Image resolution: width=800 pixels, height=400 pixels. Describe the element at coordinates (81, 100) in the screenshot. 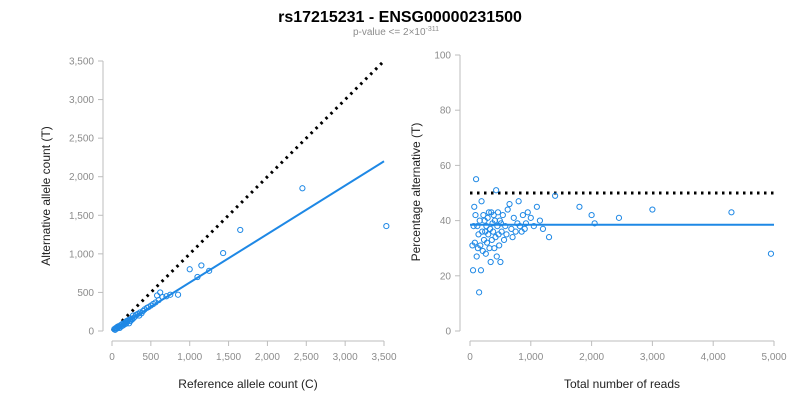

I see `y-tick-label: 3,000` at that location.